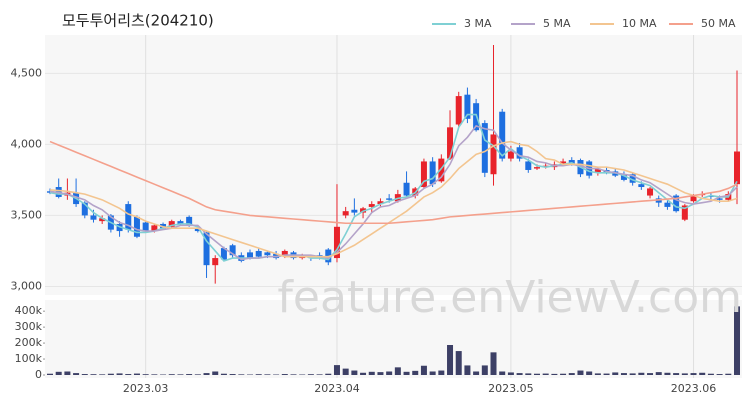 The height and width of the screenshot is (404, 750). Describe the element at coordinates (27, 72) in the screenshot. I see `y-tick-label: 4,500` at that location.